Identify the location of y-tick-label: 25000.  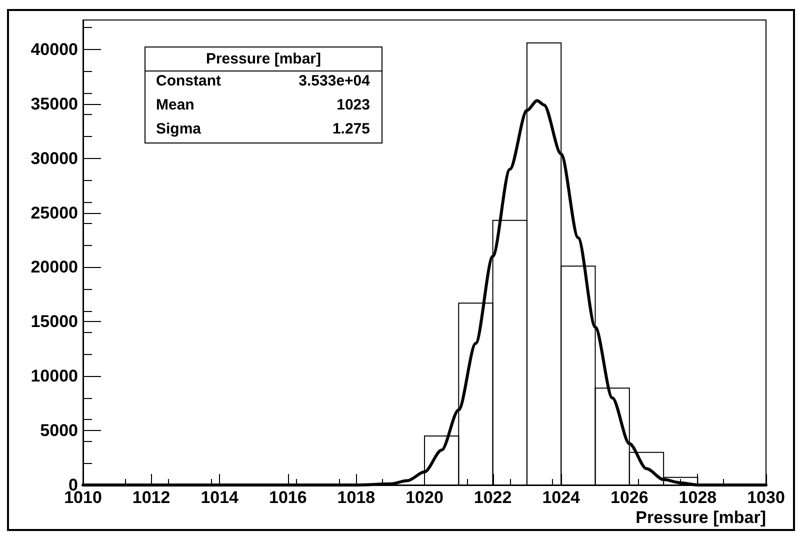
(54, 212).